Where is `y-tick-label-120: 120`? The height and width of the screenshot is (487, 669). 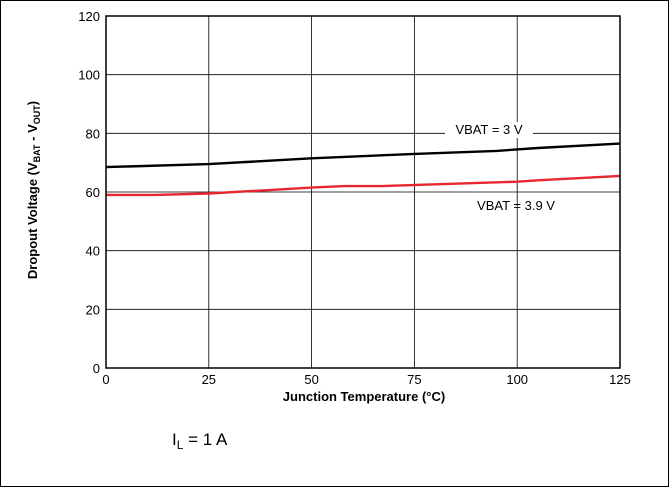 y-tick-label-120: 120 is located at coordinates (89, 16).